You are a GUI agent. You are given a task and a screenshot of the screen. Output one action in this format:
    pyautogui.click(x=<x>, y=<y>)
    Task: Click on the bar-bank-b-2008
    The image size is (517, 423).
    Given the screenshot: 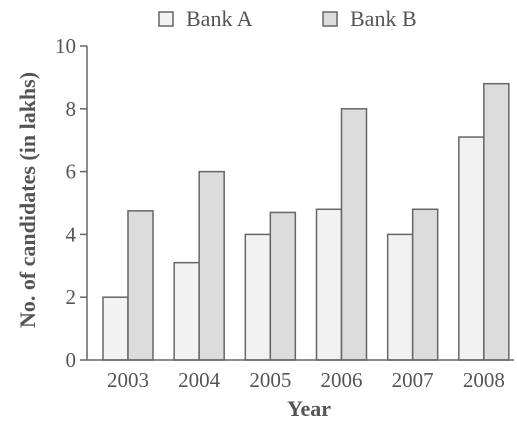 What is the action you would take?
    pyautogui.click(x=496, y=221)
    